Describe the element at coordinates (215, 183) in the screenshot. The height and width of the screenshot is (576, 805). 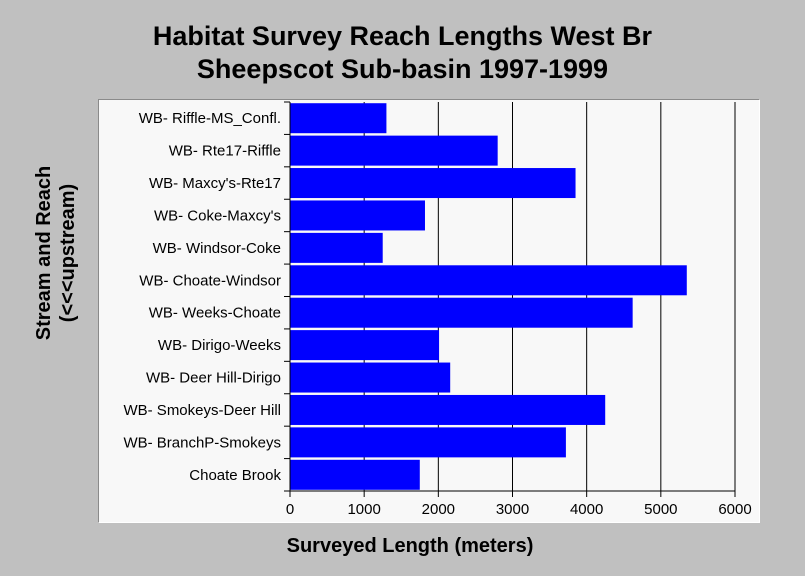
I see `y-category-label: WB- Maxcy's-Rte17` at that location.